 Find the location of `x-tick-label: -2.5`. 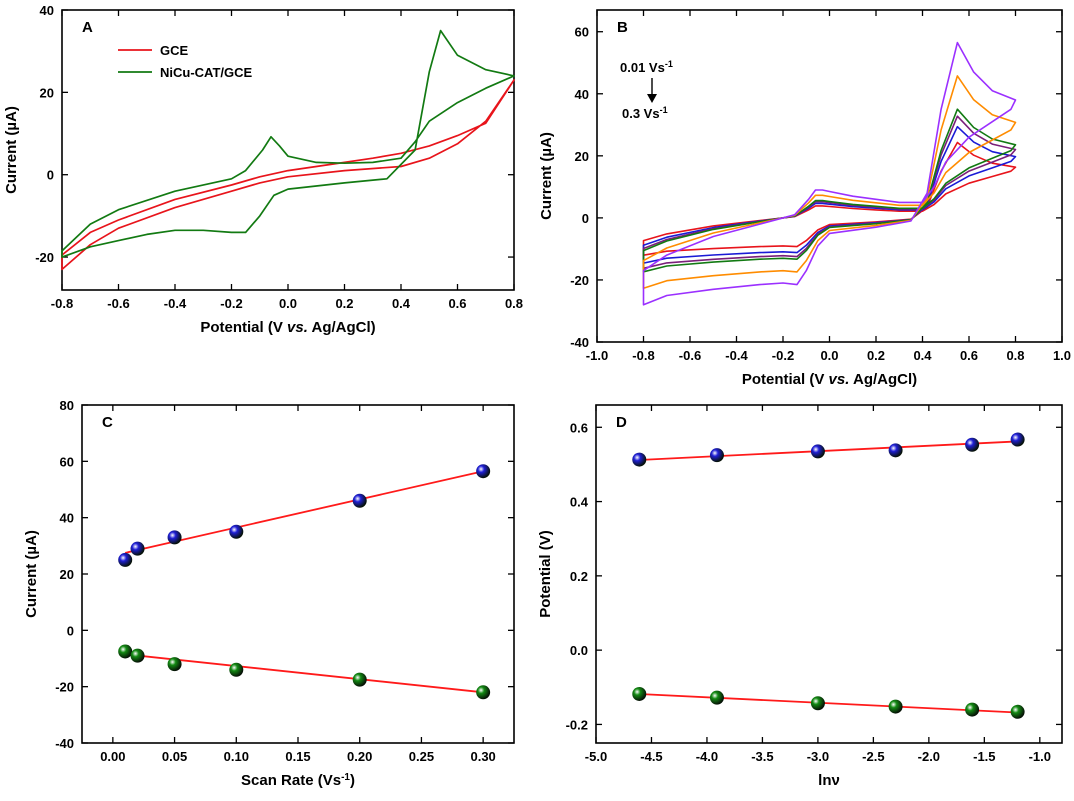

x-tick-label: -2.5 is located at coordinates (873, 756).